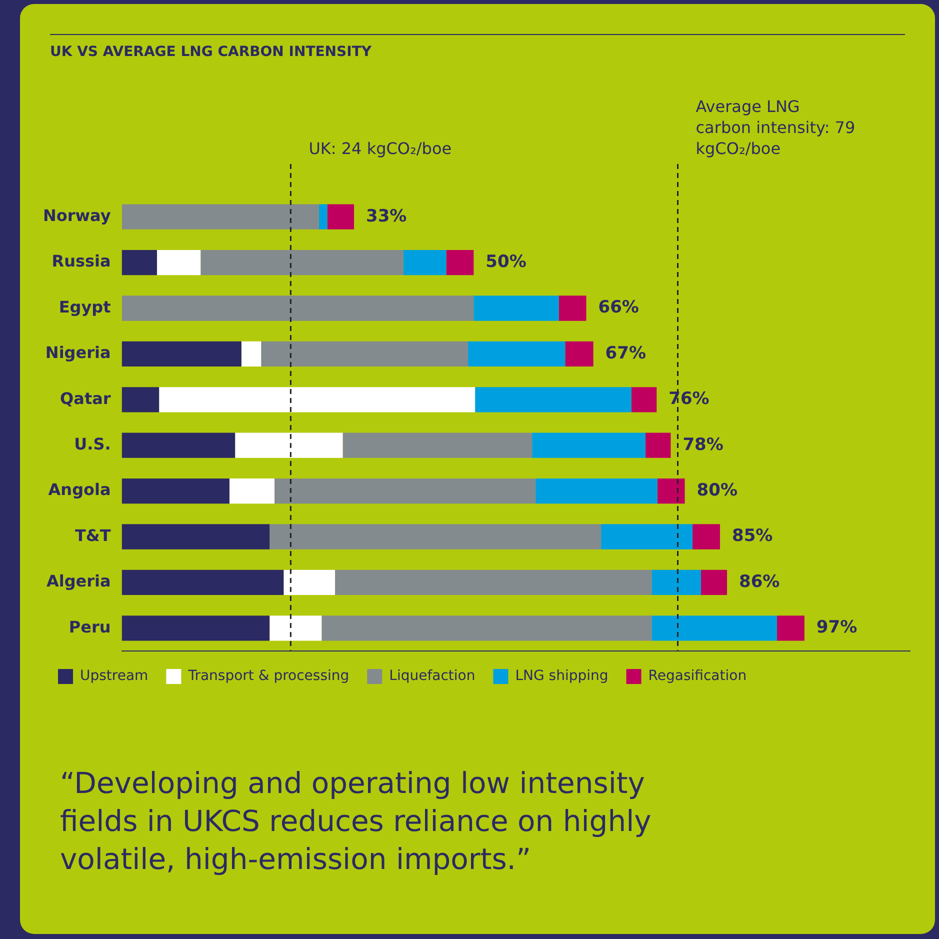  I want to click on text: “Developing and operating low intensity fields in UKCS reduces reliance on highly volatile, high-emission imports.”, so click(356, 821).